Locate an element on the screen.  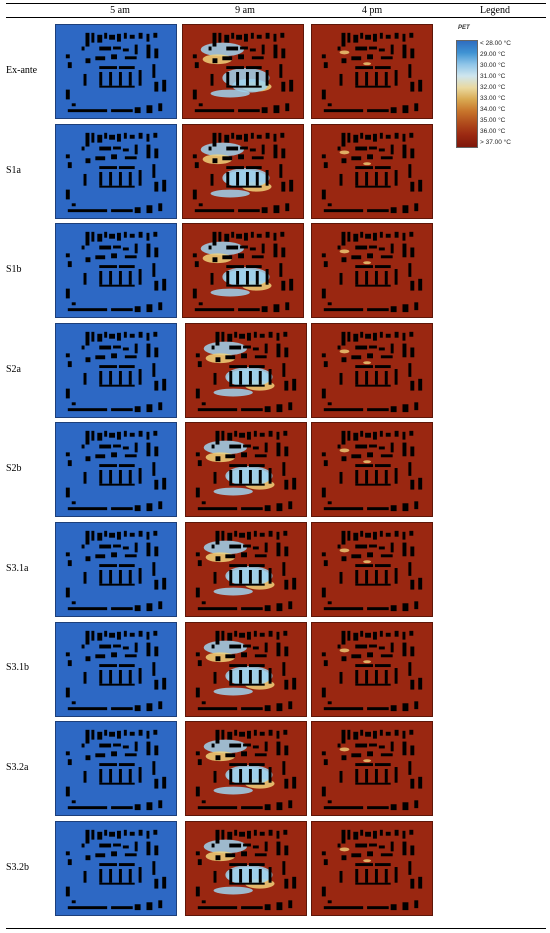
legend-item: > 37.00 °C is located at coordinates (495, 142).